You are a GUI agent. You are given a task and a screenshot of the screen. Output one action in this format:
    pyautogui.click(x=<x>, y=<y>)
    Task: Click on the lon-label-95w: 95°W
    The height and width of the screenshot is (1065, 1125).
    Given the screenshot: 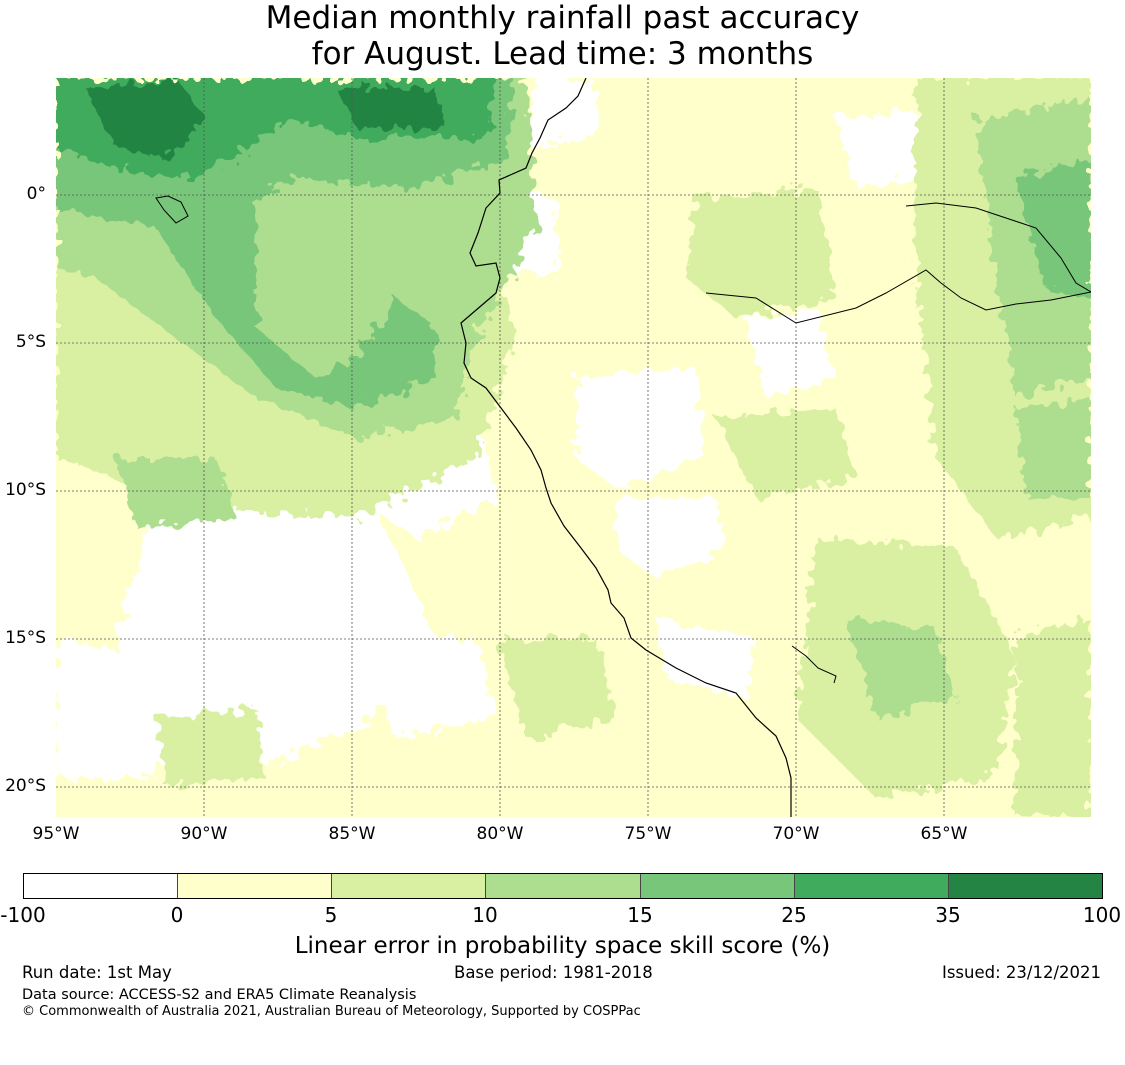 What is the action you would take?
    pyautogui.click(x=56, y=834)
    